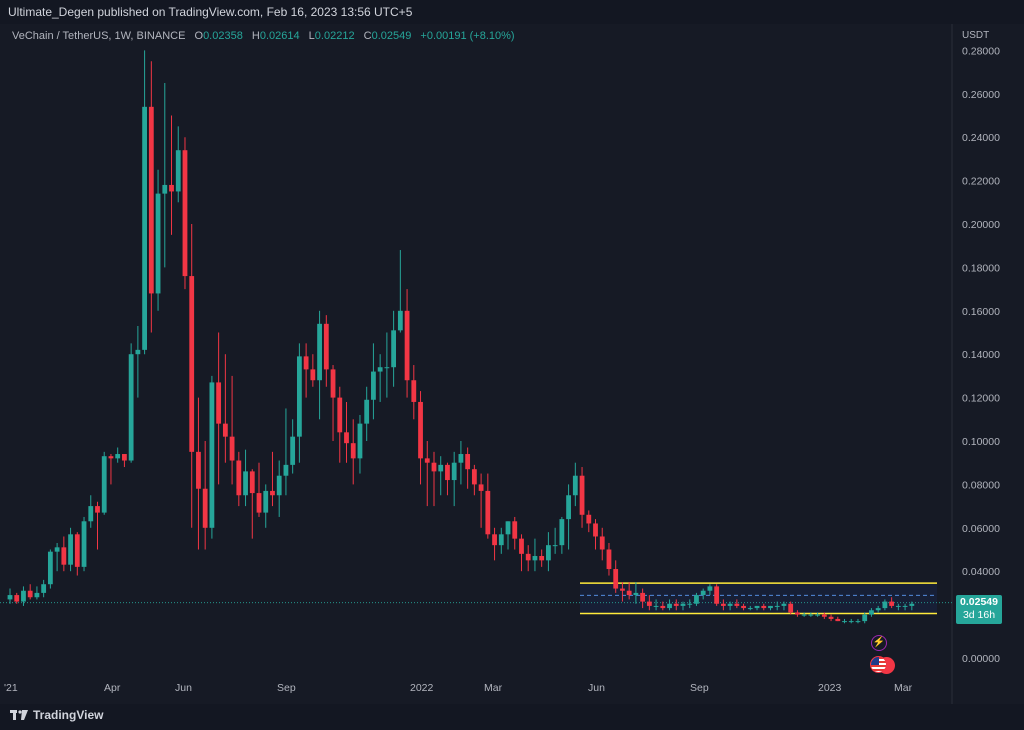 The image size is (1024, 730). I want to click on x-tick-label: Apr, so click(112, 688).